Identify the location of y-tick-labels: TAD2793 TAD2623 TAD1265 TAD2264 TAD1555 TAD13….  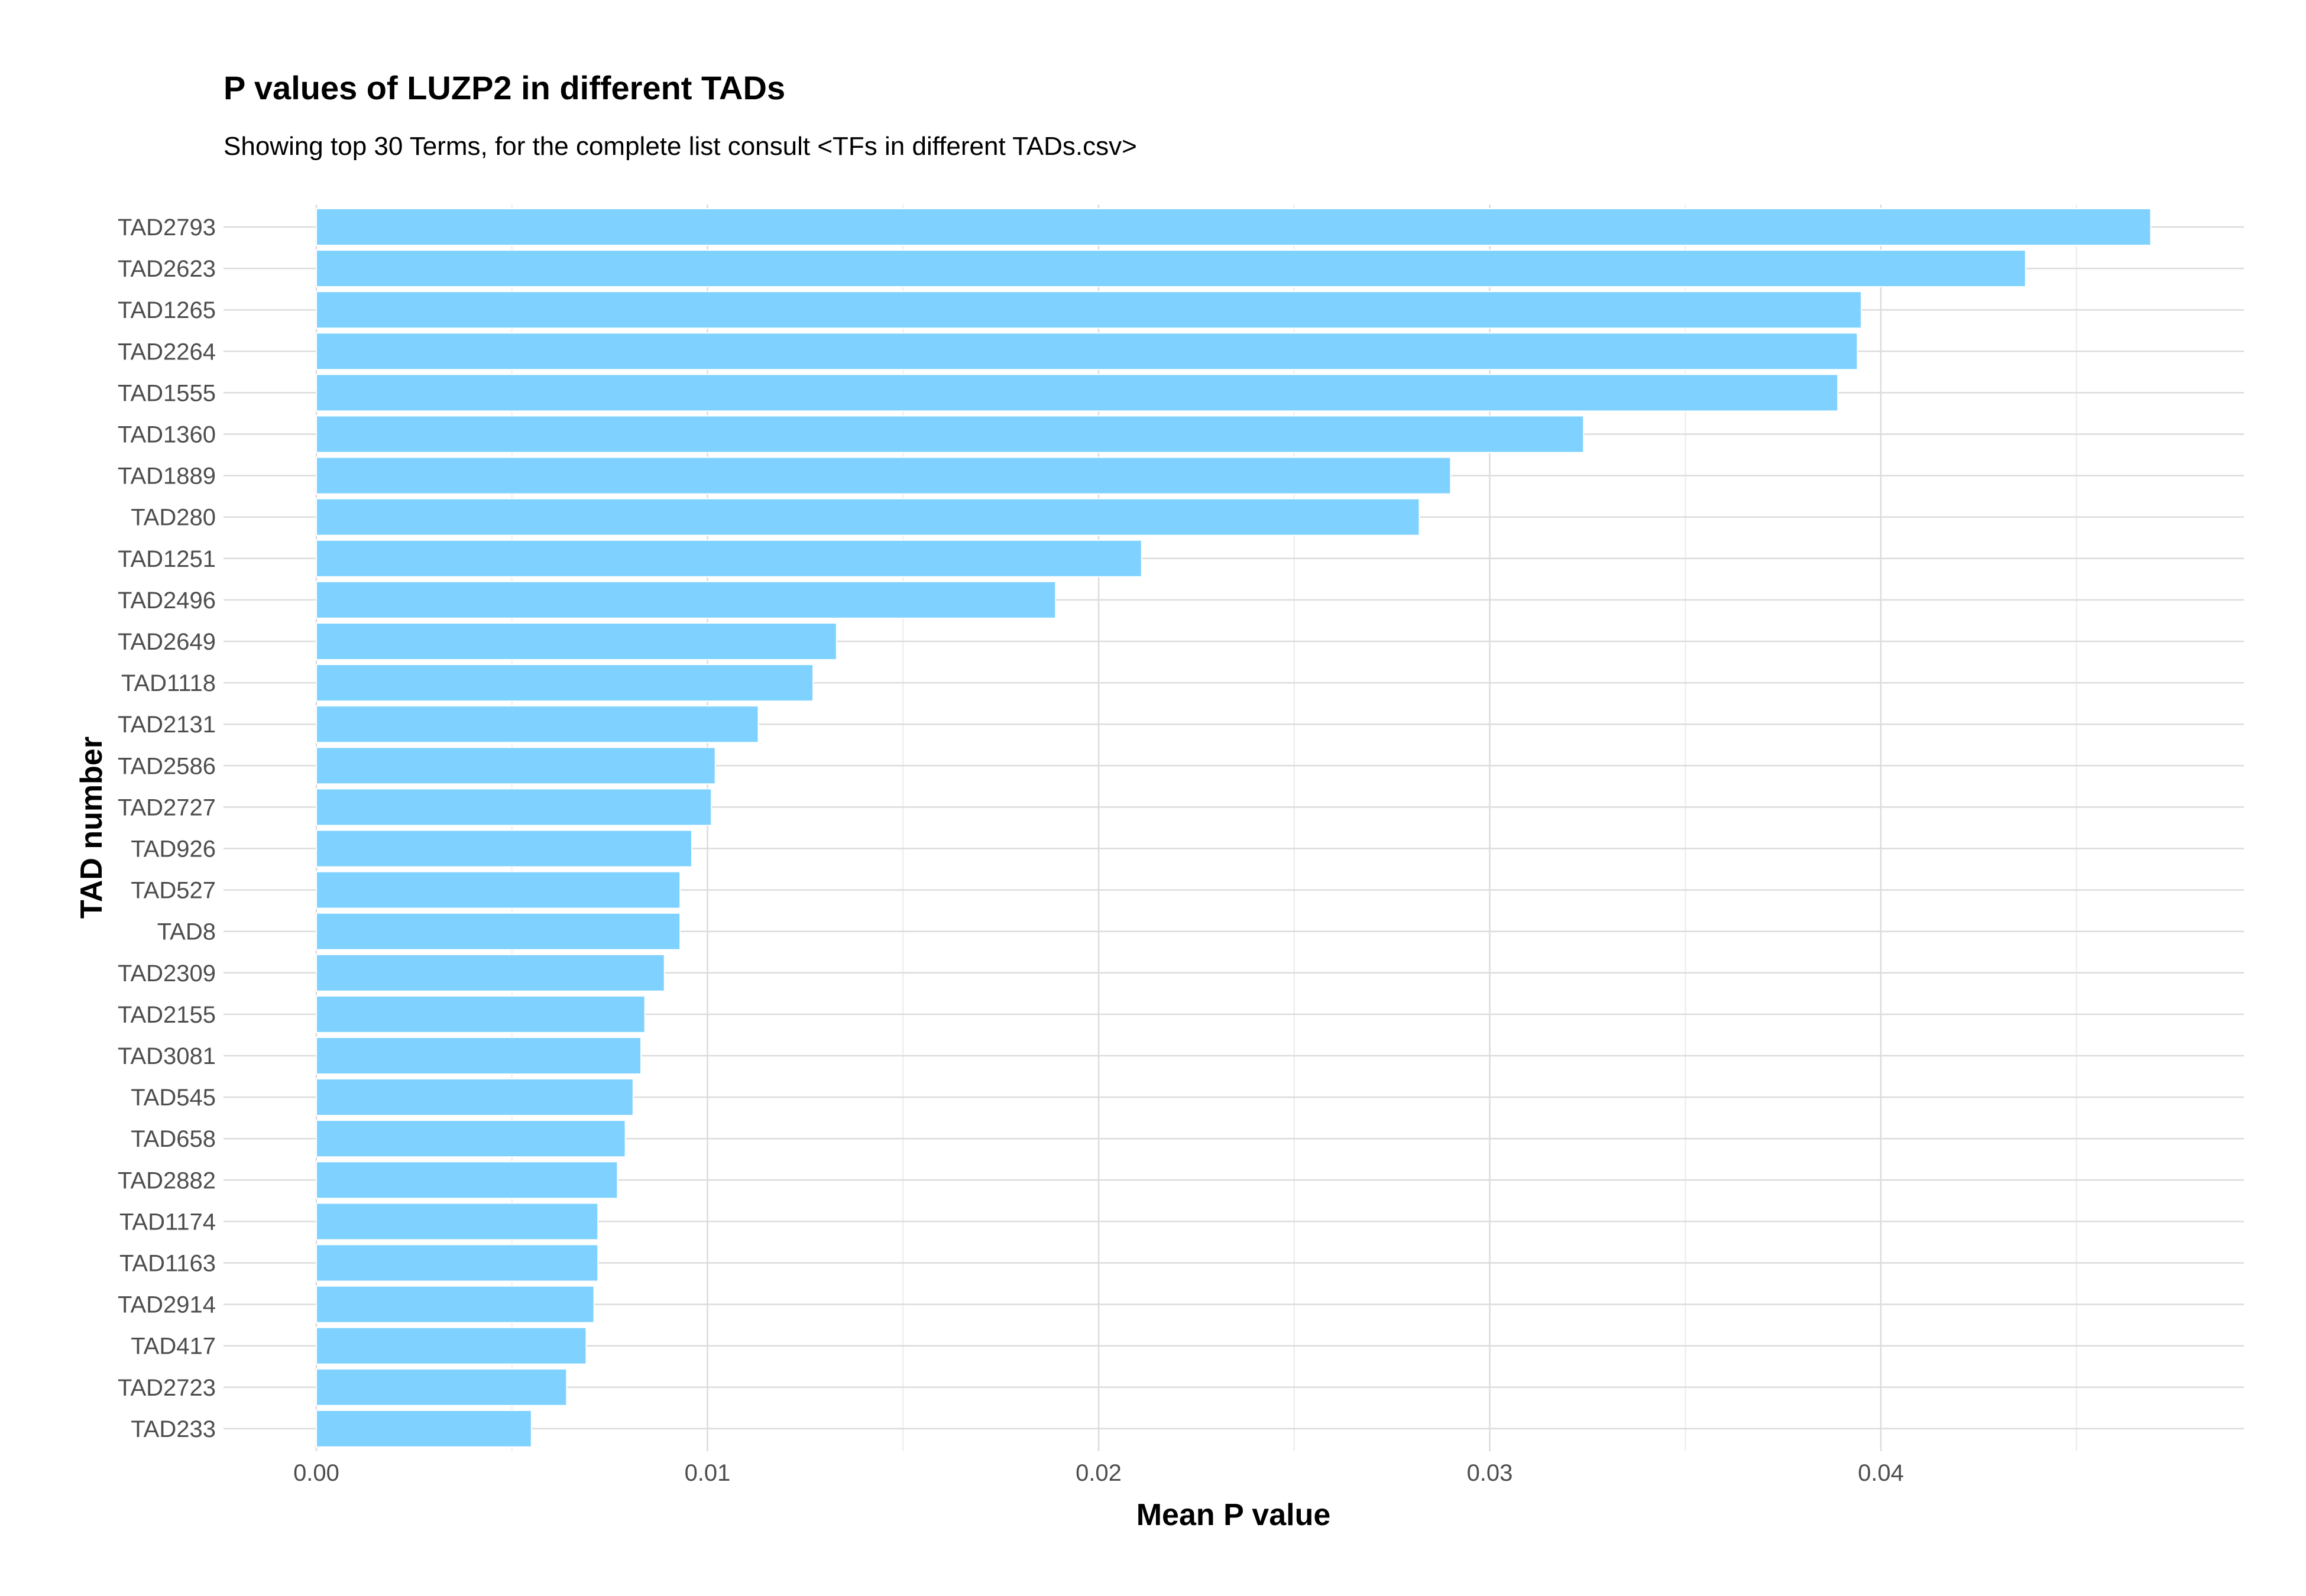
(167, 828).